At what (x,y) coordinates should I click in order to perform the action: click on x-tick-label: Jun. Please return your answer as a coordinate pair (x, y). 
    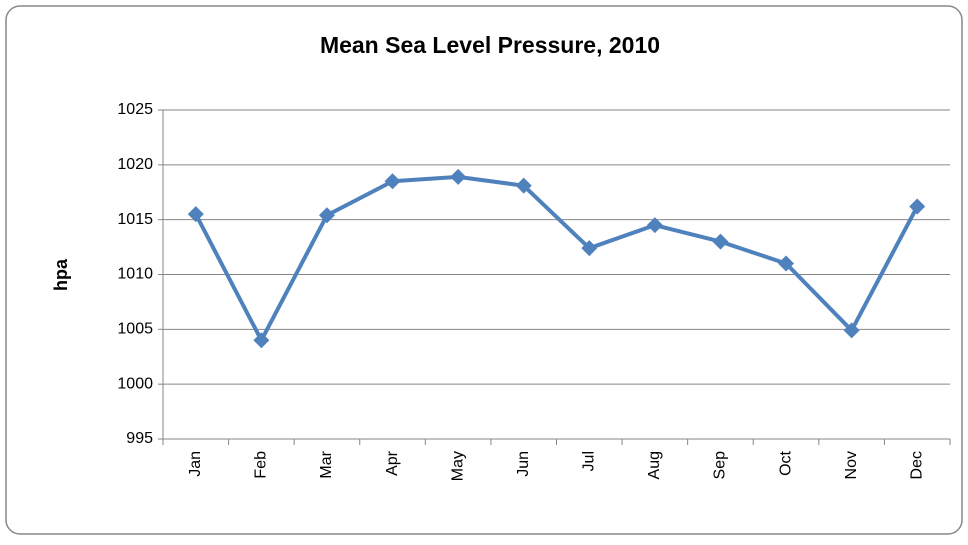
    Looking at the image, I should click on (523, 464).